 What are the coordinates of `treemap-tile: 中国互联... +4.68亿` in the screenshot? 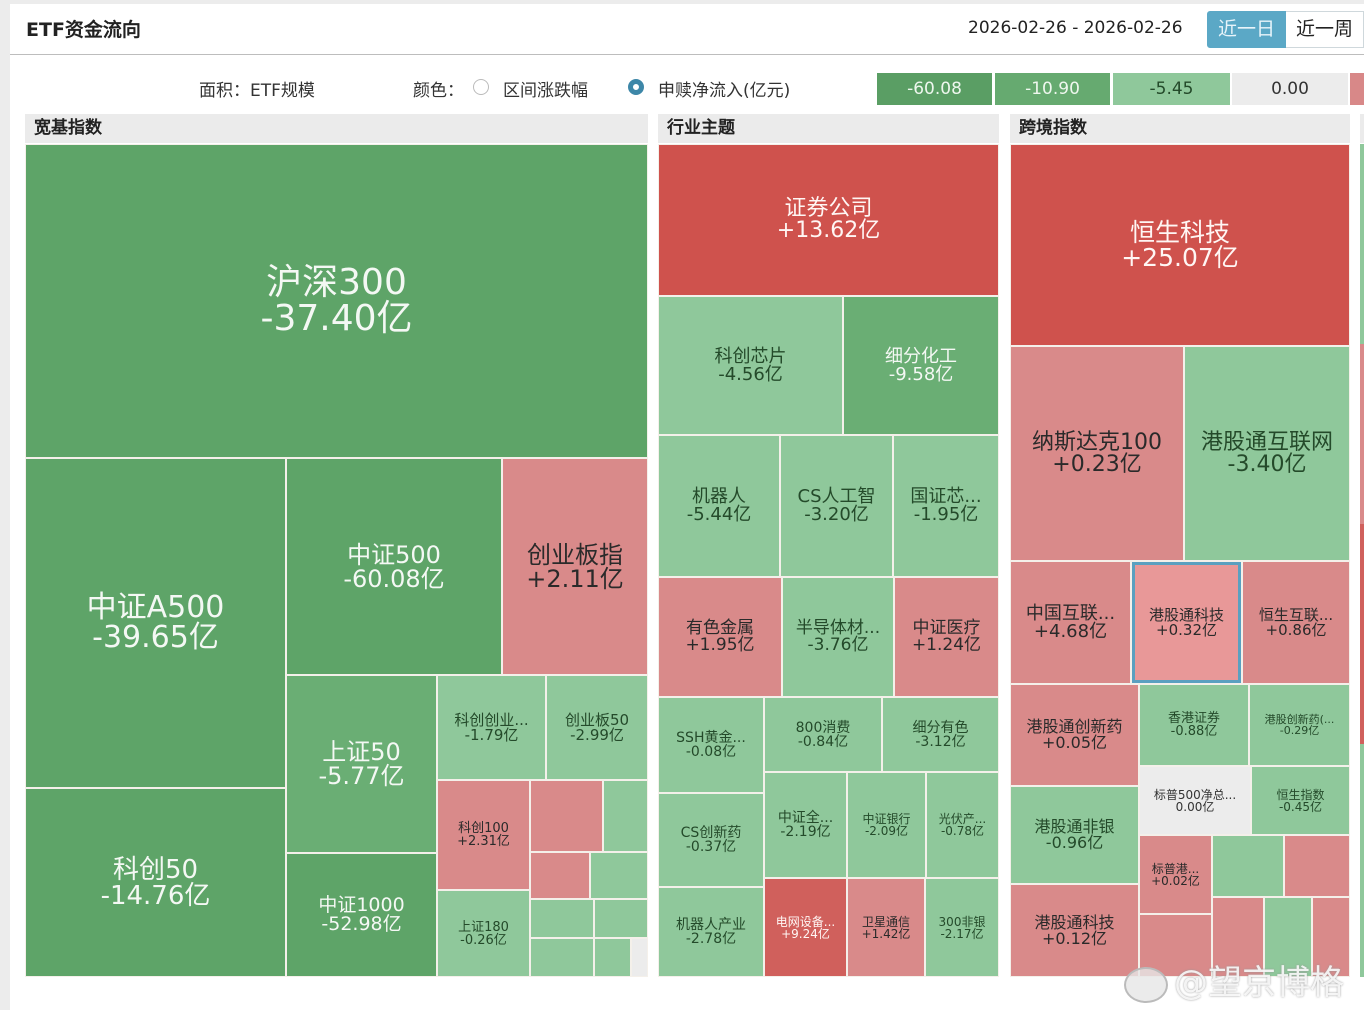 It's located at (1070, 622).